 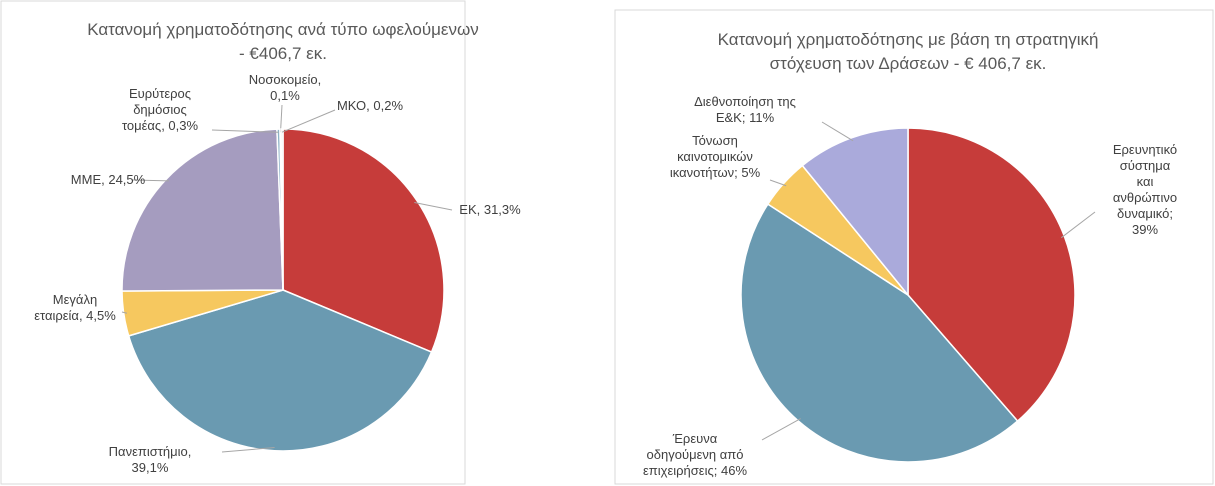 What do you see at coordinates (285, 87) in the screenshot?
I see `data-label: Νοσοκομείο, 0,1%` at bounding box center [285, 87].